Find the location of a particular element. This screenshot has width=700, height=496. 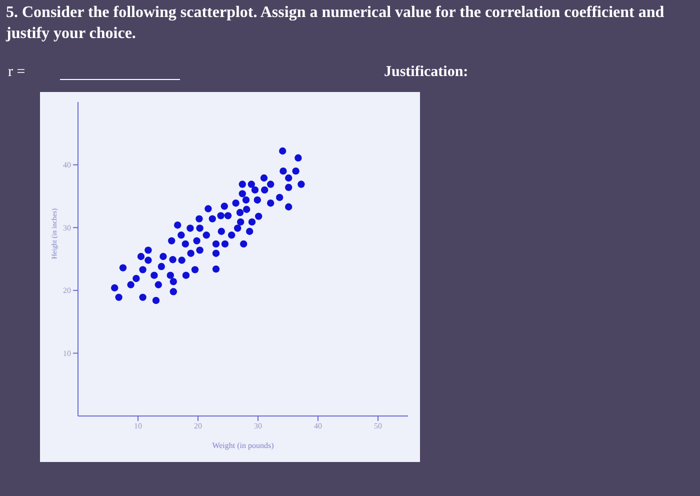

chart-title: 5. Consider the following scatterplot. Assign a numerical value for the correlation coefficient and justify your choice. is located at coordinates (336, 23).